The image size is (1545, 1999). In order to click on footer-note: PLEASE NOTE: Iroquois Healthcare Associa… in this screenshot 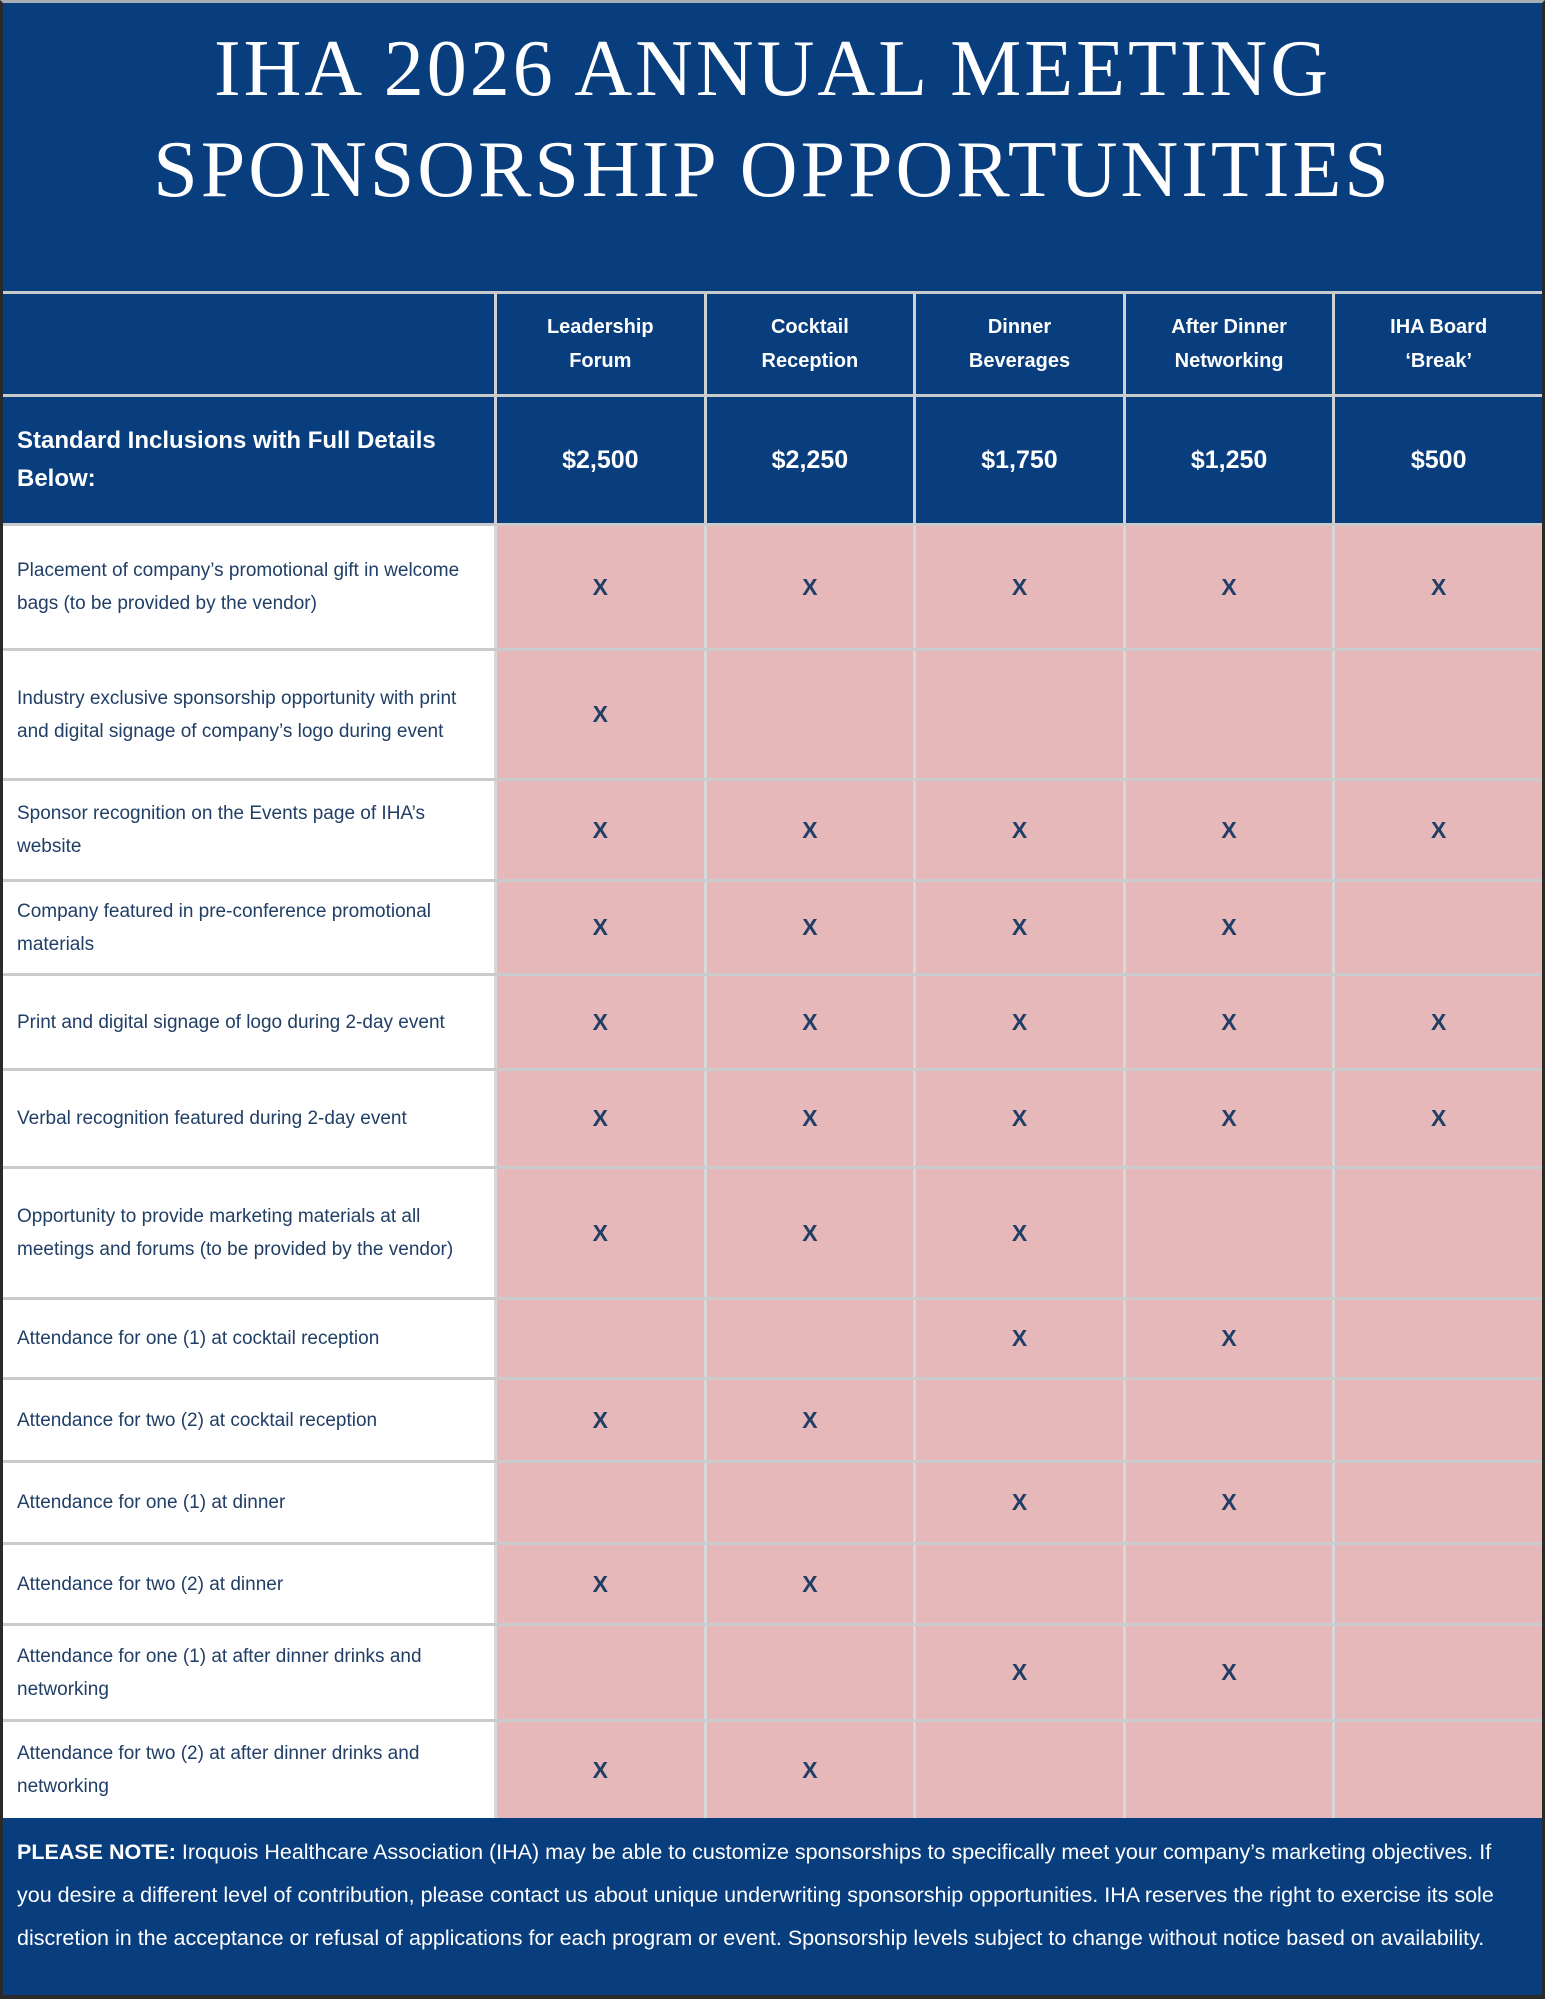, I will do `click(772, 1906)`.